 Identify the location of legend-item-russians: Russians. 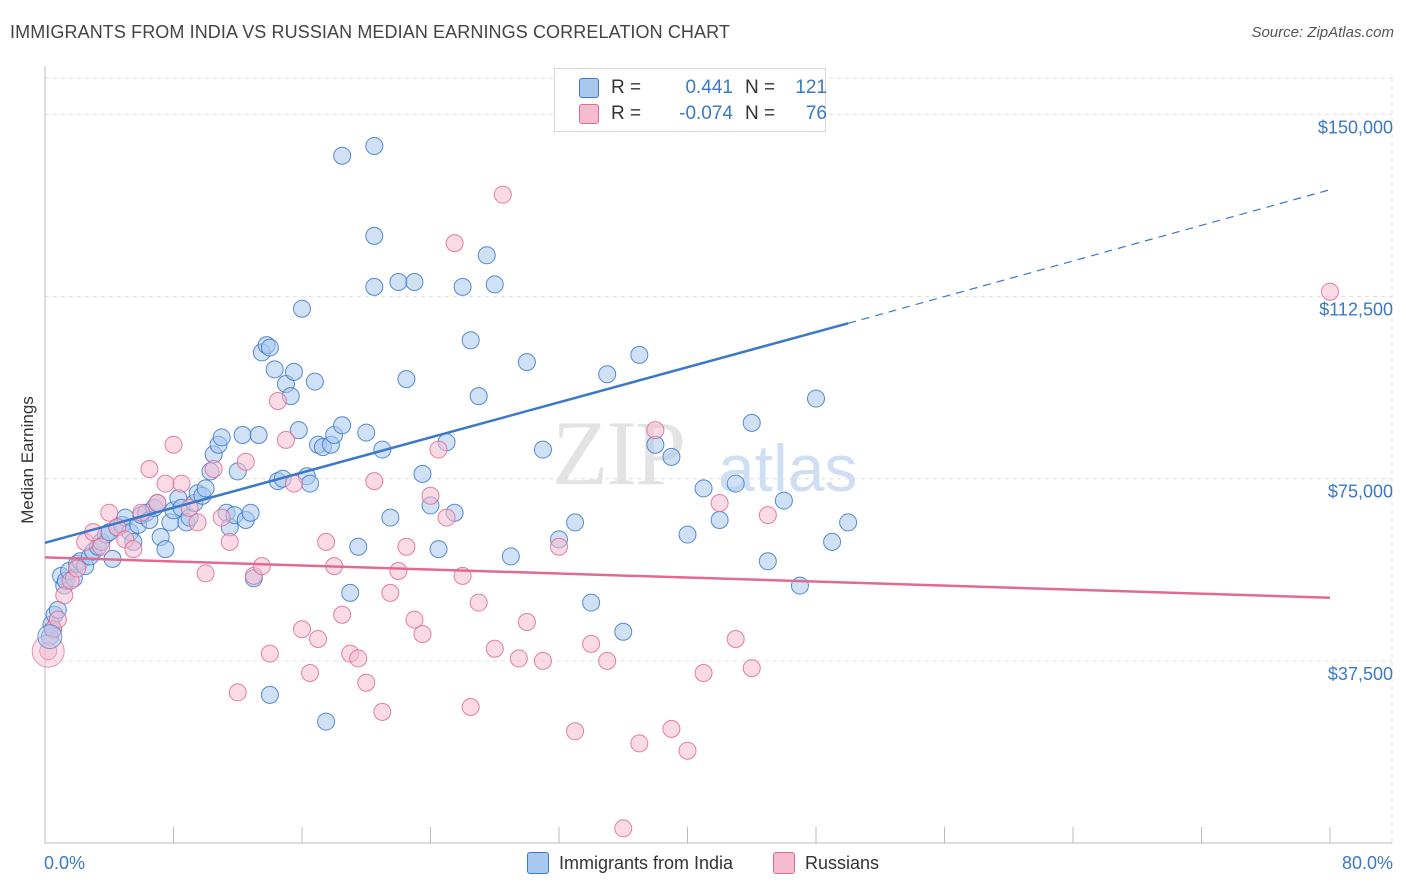
(826, 863).